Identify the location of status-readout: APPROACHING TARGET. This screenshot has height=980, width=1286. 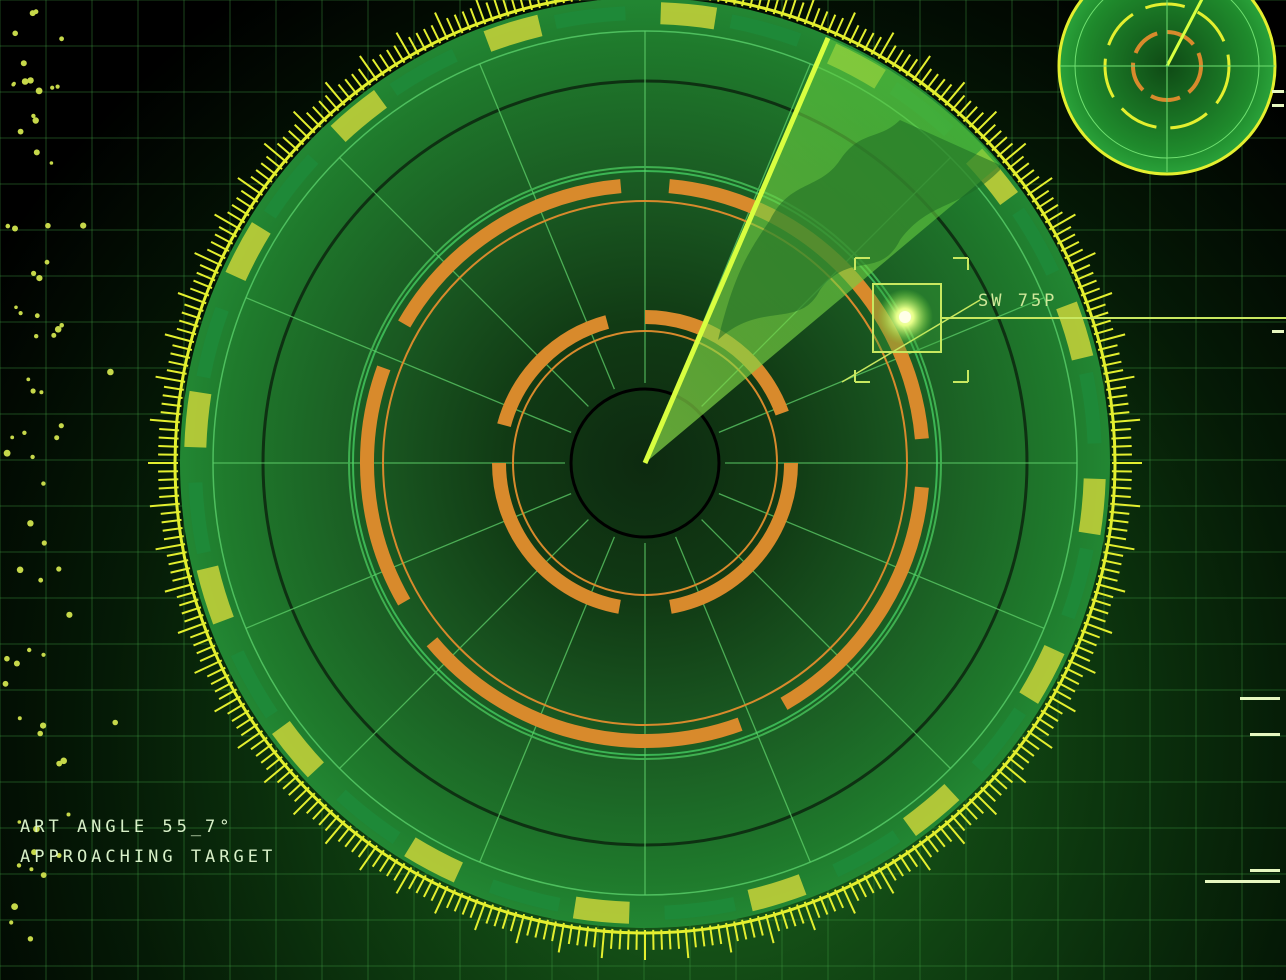
(148, 857).